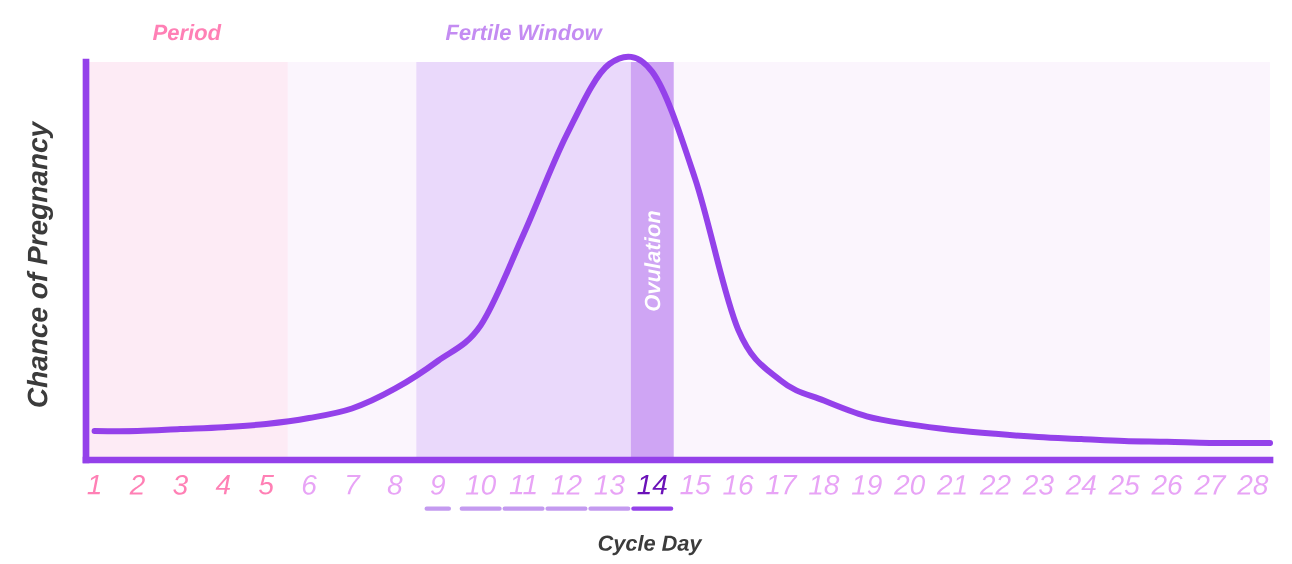 This screenshot has height=564, width=1292. Describe the element at coordinates (995, 484) in the screenshot. I see `x-tick-label: 22` at that location.